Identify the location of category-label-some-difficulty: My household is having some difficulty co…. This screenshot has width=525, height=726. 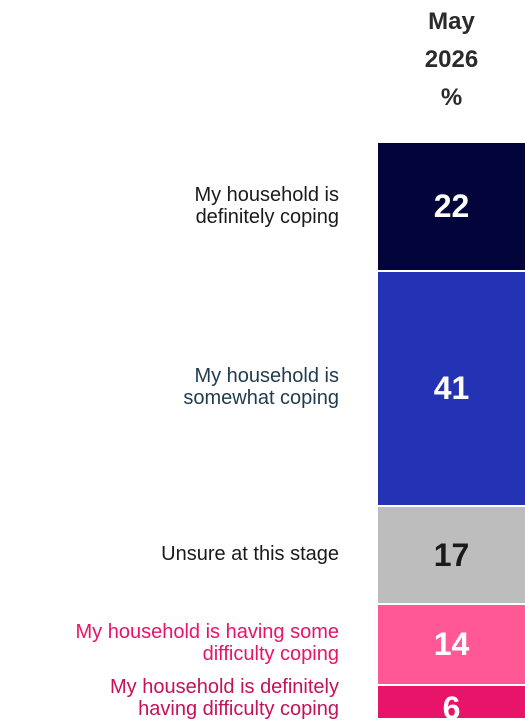
(169, 643).